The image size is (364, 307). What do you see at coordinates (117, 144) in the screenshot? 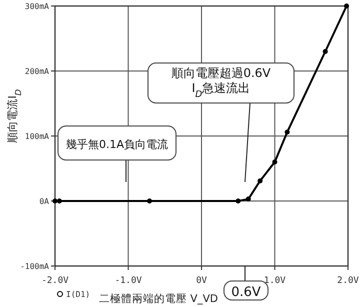
I see `annotation: 幾乎無0.1A負向電流` at bounding box center [117, 144].